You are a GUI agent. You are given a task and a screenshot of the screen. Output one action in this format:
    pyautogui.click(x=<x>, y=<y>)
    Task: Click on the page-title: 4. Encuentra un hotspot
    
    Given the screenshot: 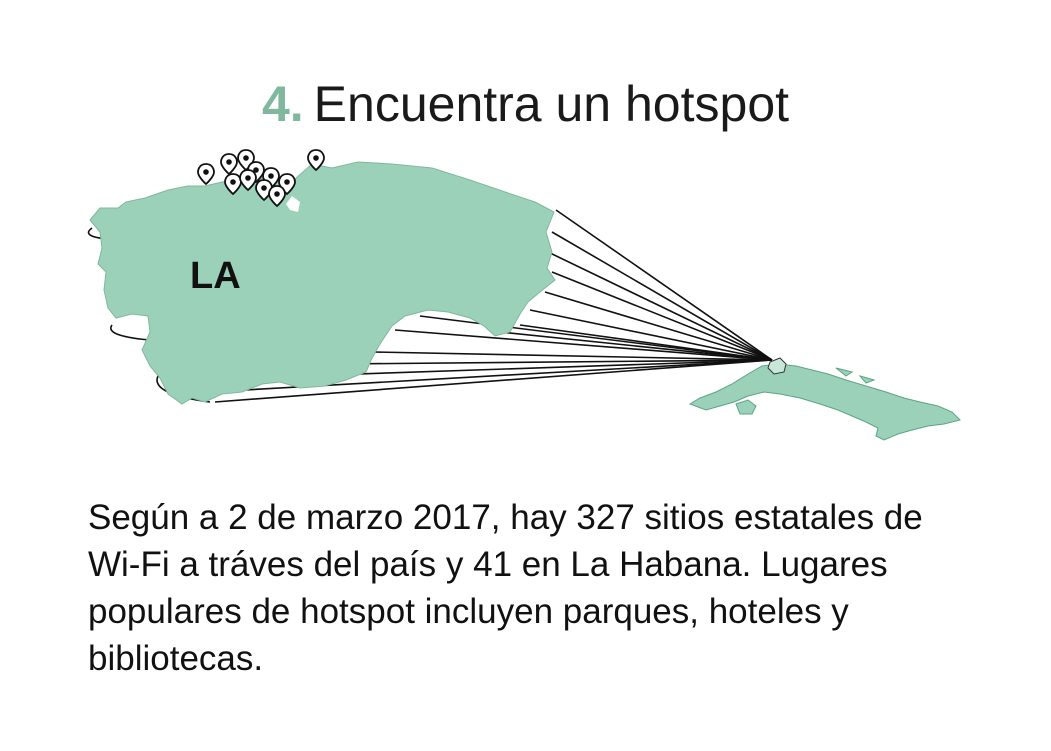 What is the action you would take?
    pyautogui.click(x=525, y=104)
    